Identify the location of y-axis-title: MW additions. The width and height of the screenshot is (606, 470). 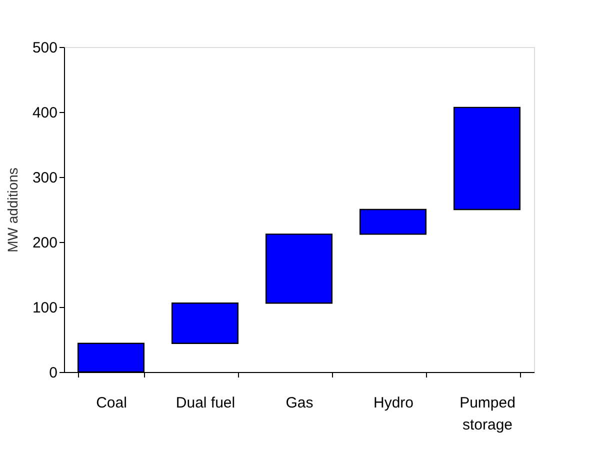
(12, 210).